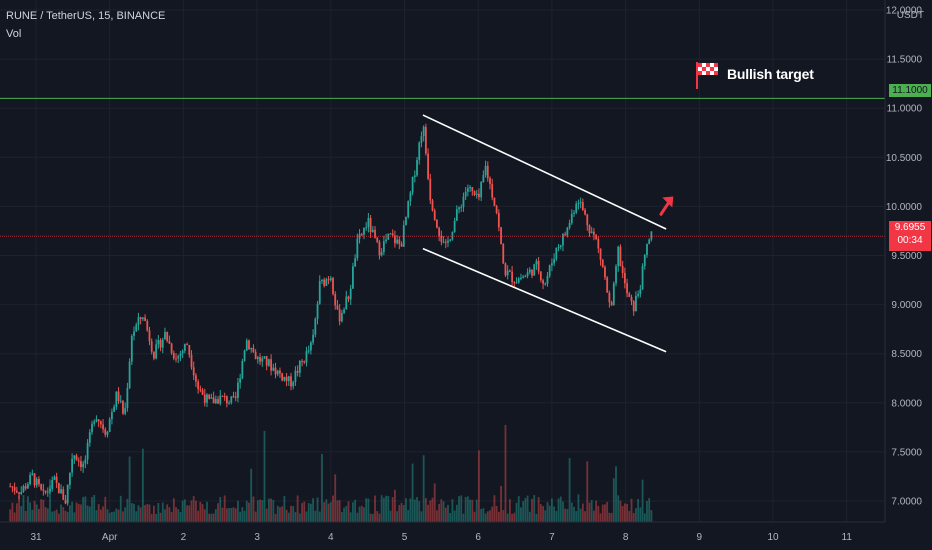  What do you see at coordinates (712, 73) in the screenshot?
I see `flag-check` at bounding box center [712, 73].